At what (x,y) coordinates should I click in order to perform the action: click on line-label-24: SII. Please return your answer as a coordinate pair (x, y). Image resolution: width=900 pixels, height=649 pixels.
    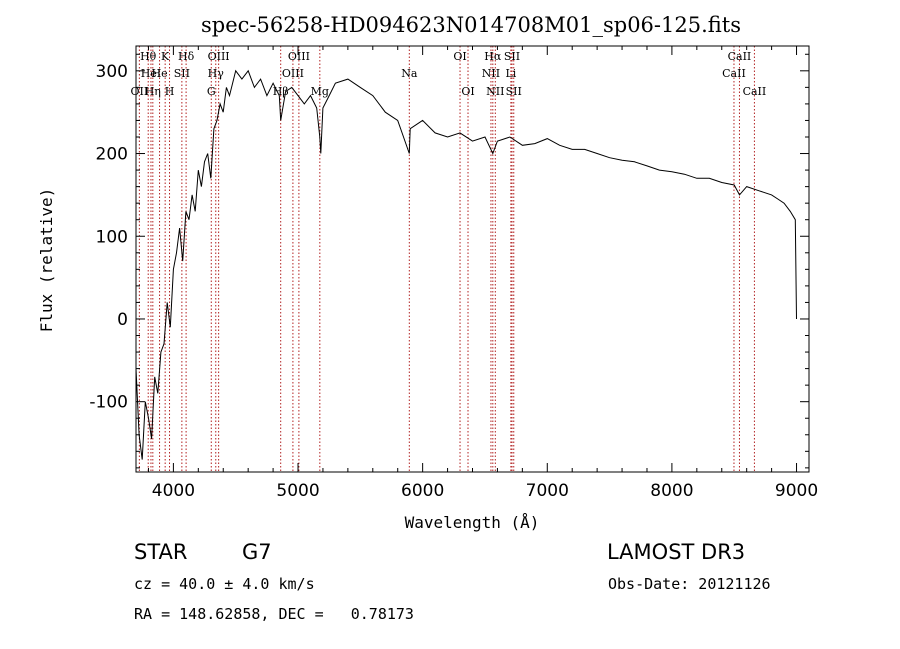
    Looking at the image, I should click on (514, 91).